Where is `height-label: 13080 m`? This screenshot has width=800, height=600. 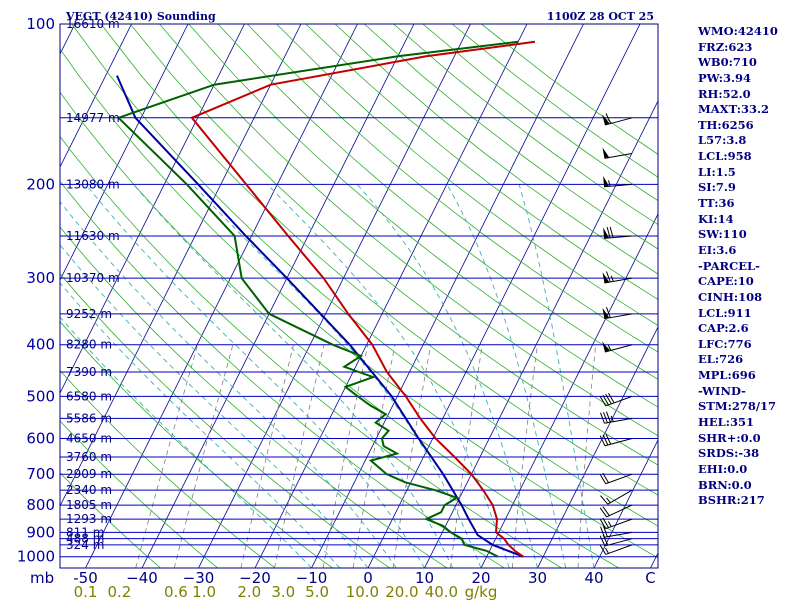 height-label: 13080 m is located at coordinates (93, 184).